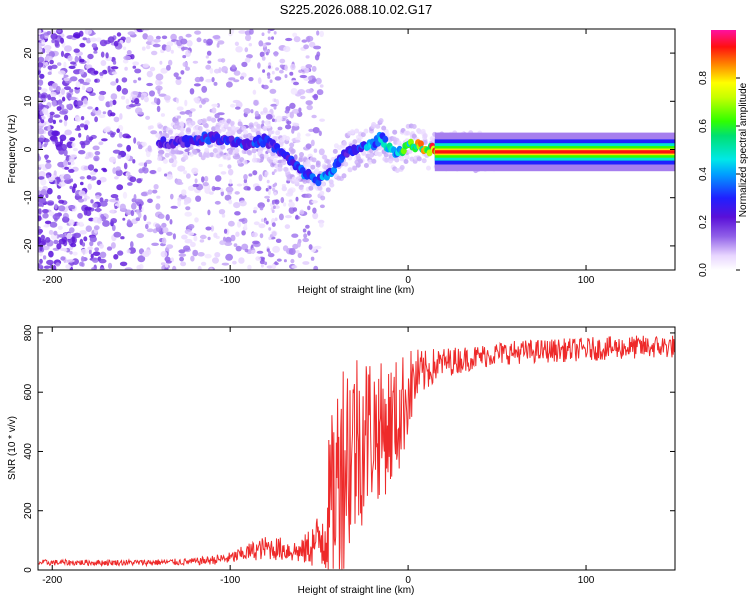 The height and width of the screenshot is (600, 750). I want to click on colorbar-tick-label: 0.6, so click(703, 126).